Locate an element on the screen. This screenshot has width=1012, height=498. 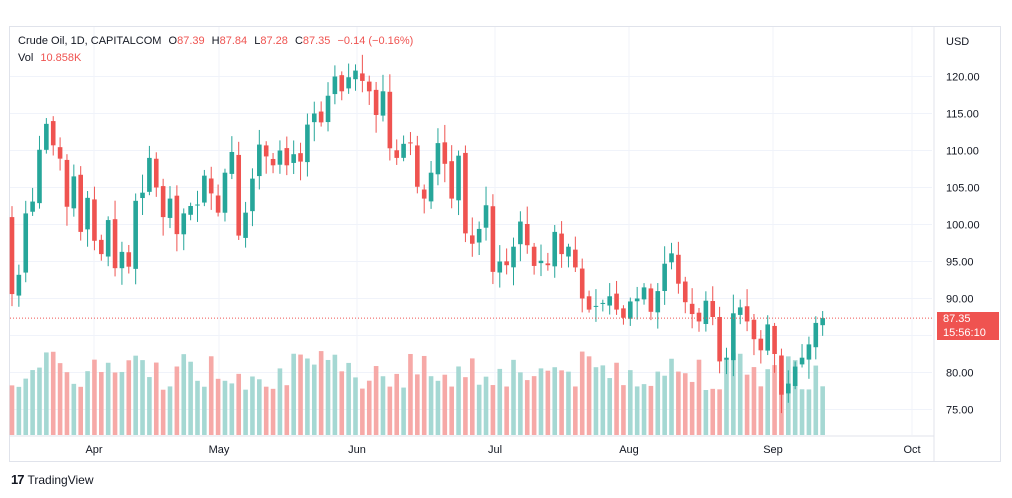
x-tick-label: Apr is located at coordinates (93, 450).